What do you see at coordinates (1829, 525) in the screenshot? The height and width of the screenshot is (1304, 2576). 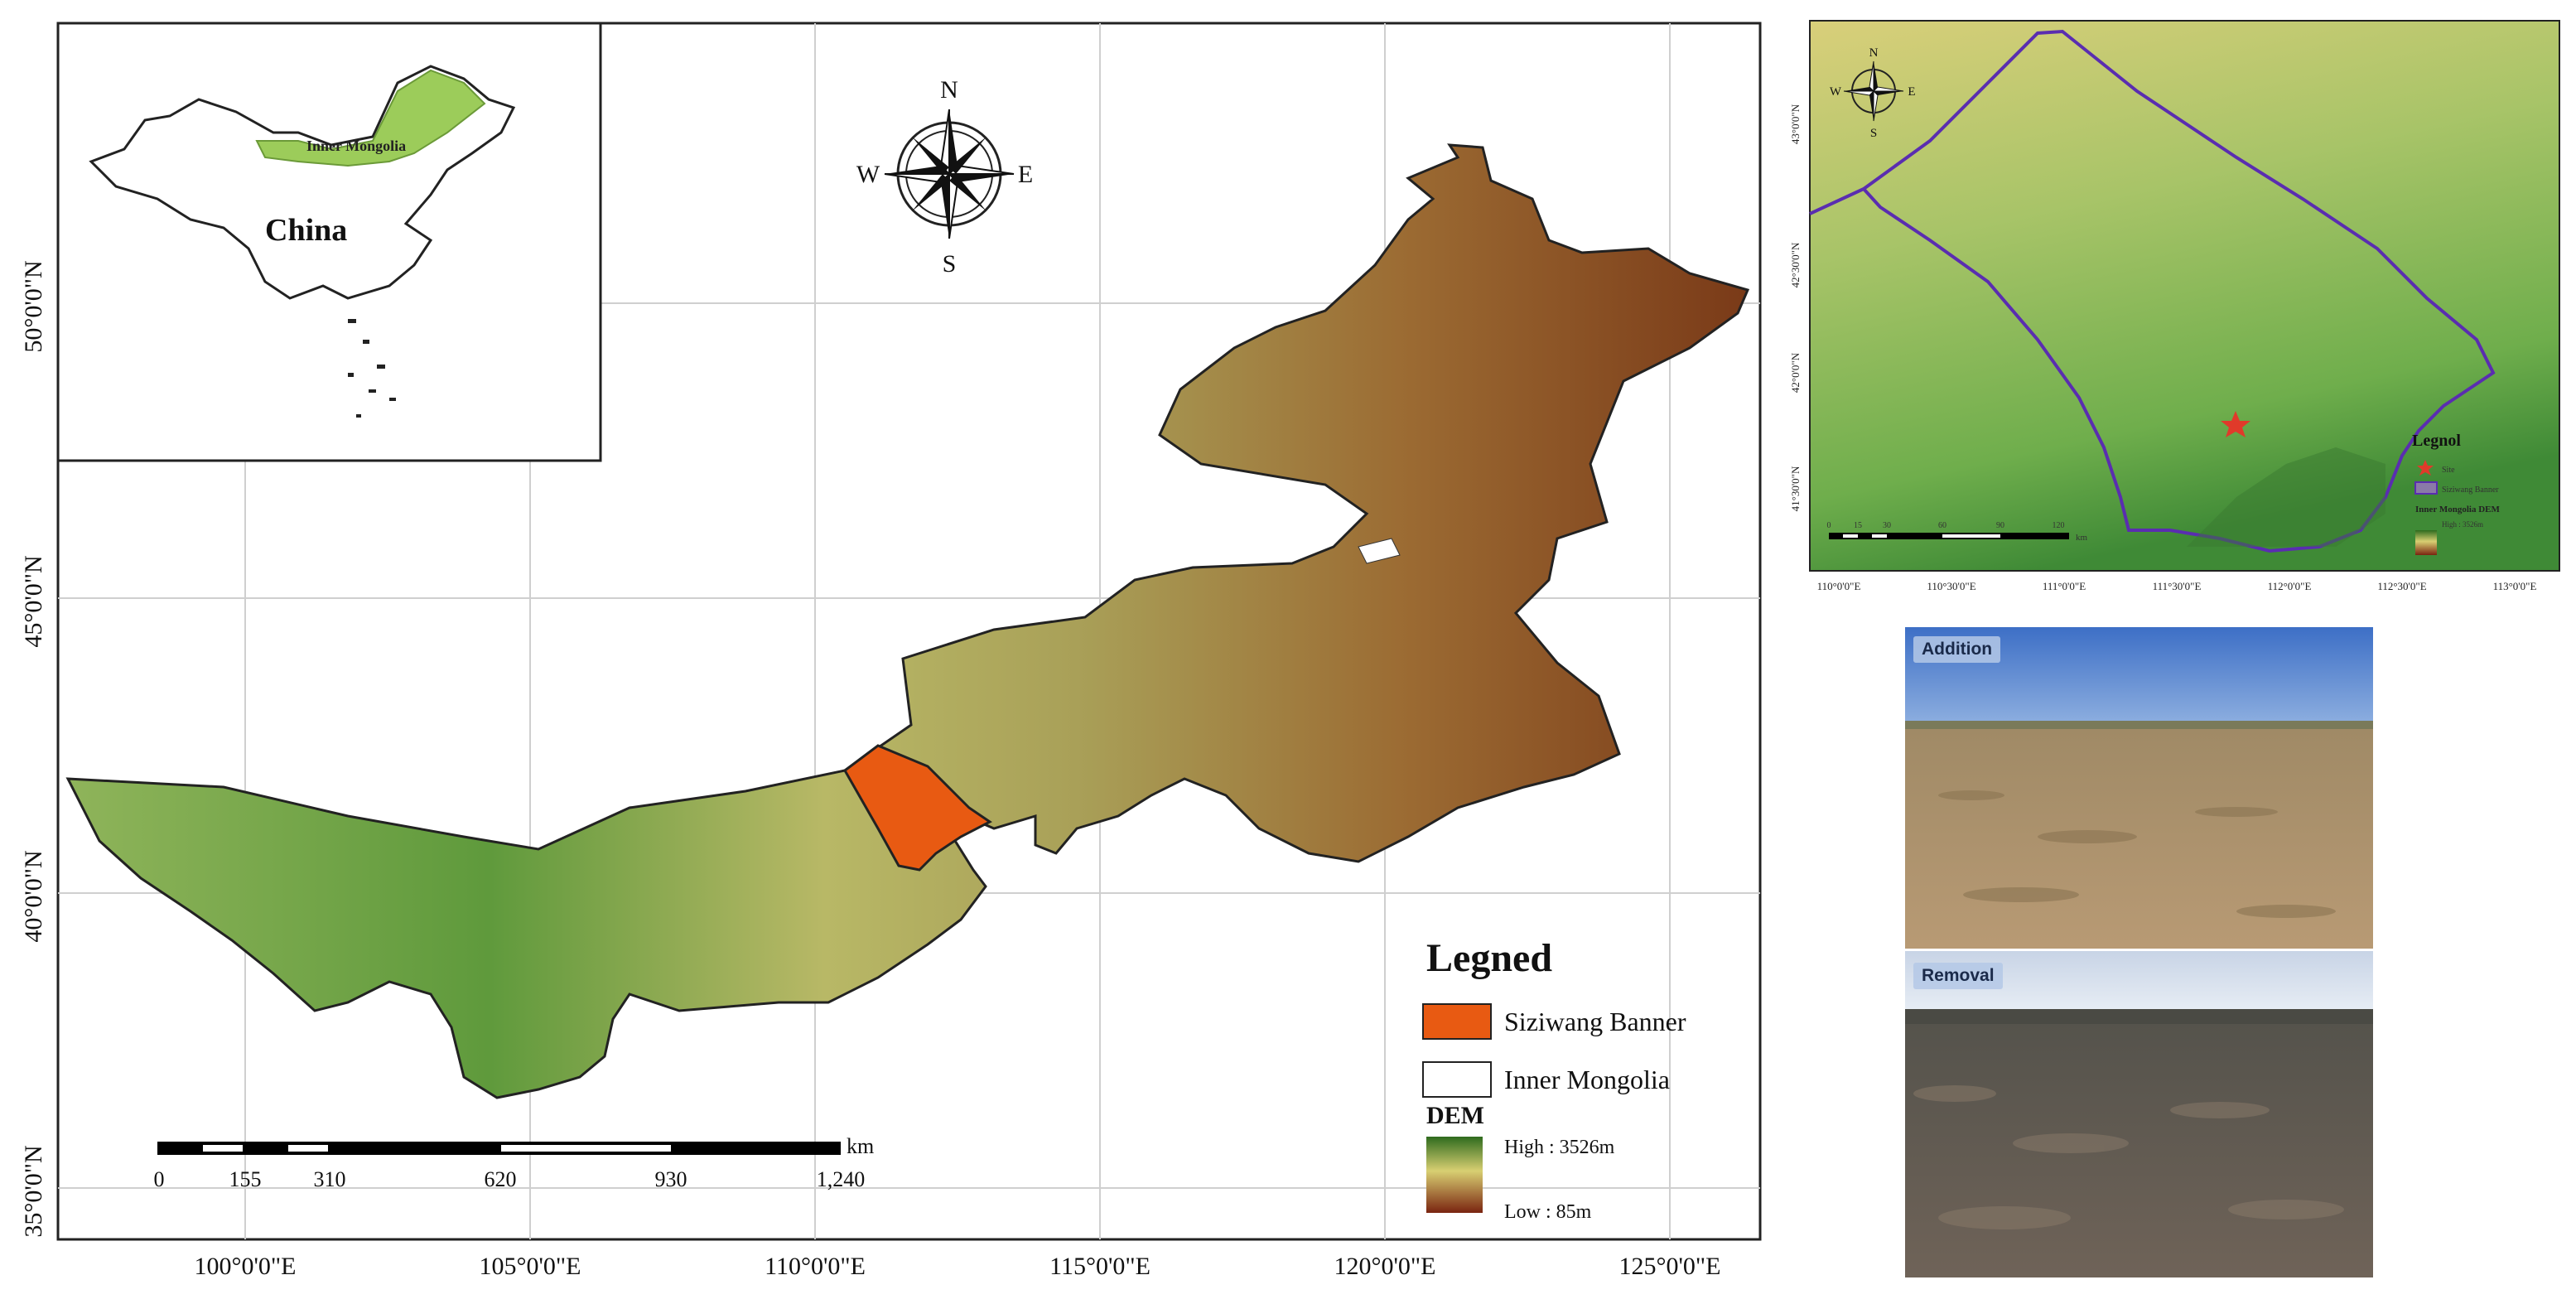 I see `detail-scale-tick-0: 0` at bounding box center [1829, 525].